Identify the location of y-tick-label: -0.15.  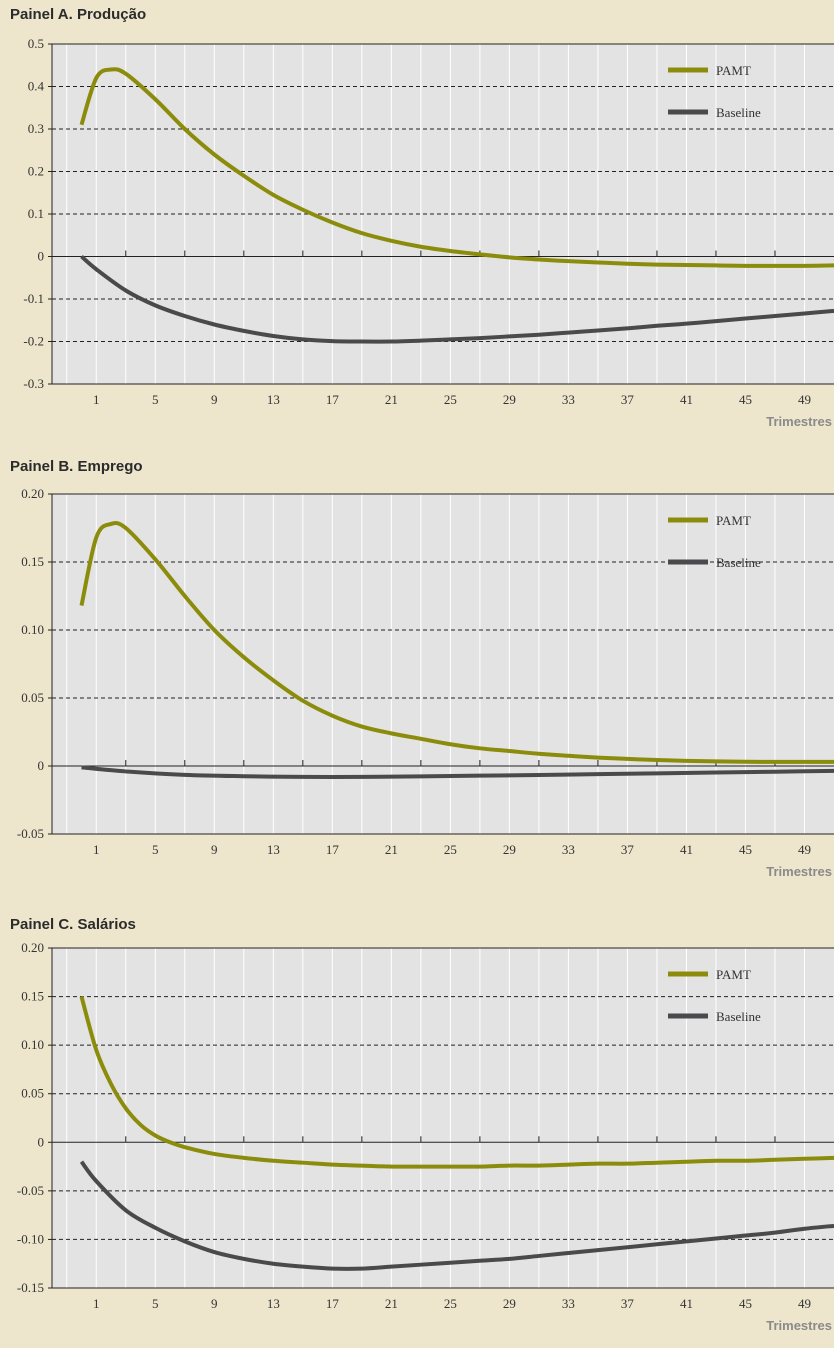
(30, 1287).